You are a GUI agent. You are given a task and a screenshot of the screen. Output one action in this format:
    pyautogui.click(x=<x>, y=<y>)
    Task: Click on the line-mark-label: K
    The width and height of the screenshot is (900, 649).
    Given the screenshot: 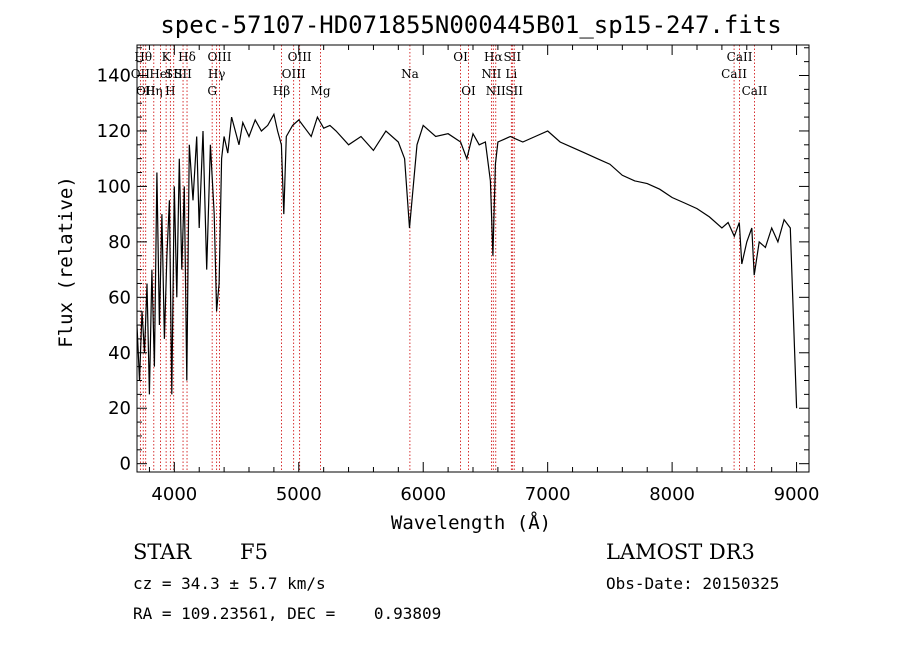 What is the action you would take?
    pyautogui.click(x=167, y=57)
    